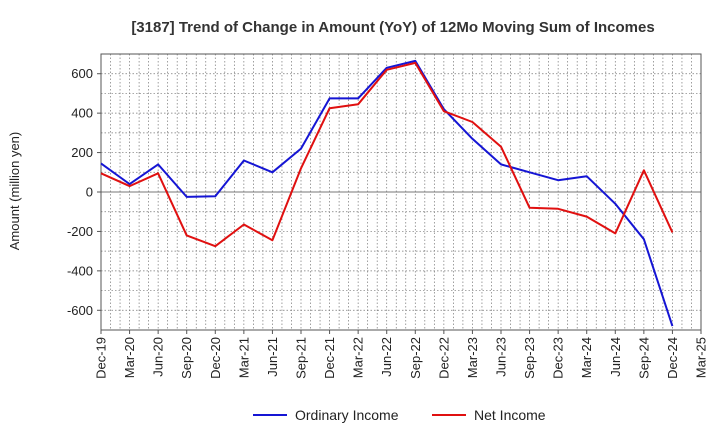  Describe the element at coordinates (701, 357) in the screenshot. I see `x-tick-label: Mar-25` at that location.